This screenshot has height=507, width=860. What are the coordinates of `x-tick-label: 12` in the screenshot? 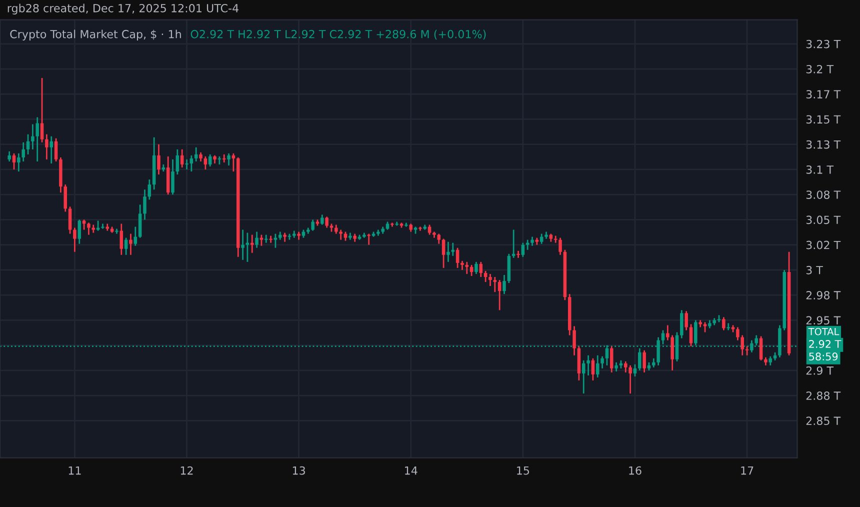 It's located at (186, 470).